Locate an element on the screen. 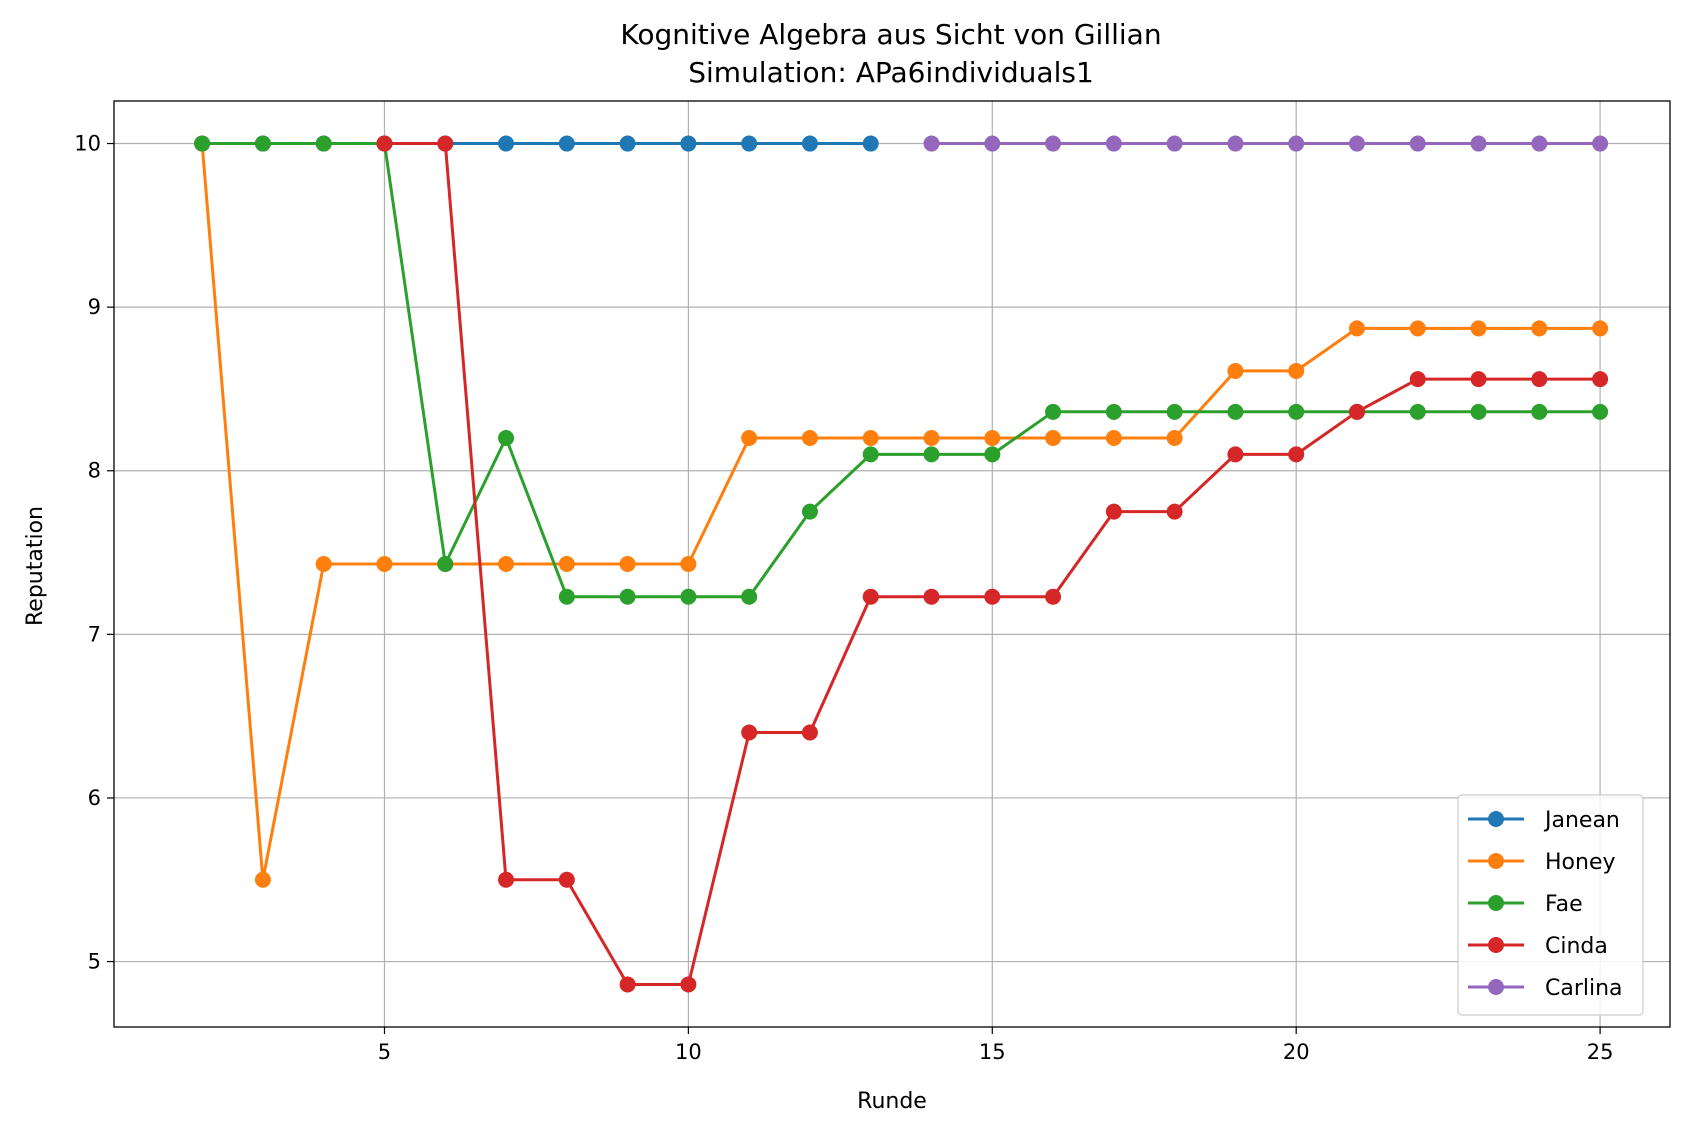 The width and height of the screenshot is (1683, 1131). legend-item-cinda: Cinda is located at coordinates (1538, 946).